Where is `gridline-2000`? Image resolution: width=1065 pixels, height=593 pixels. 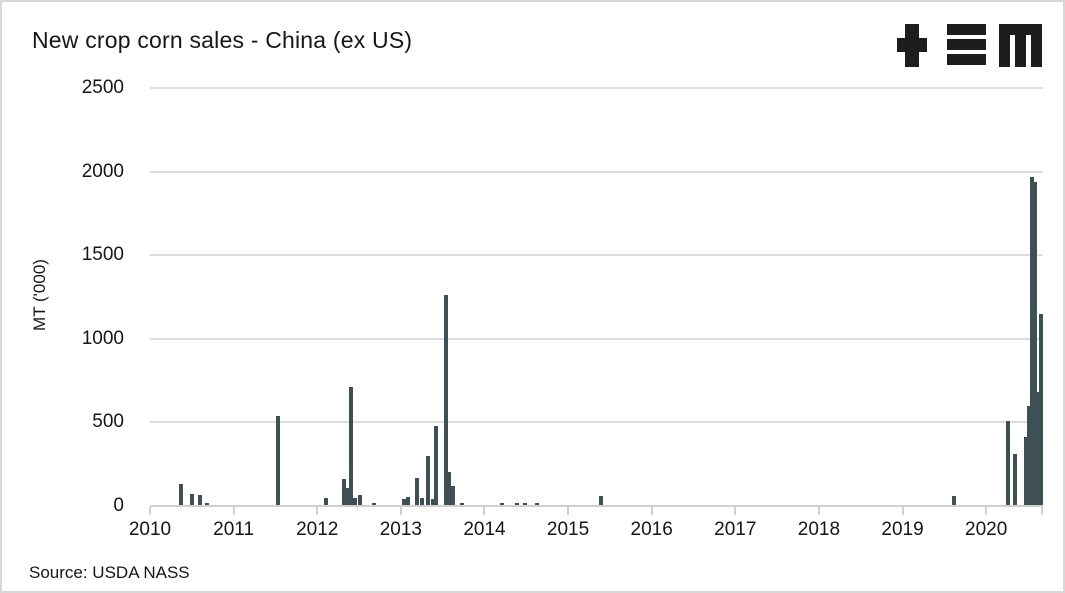
gridline-2000 is located at coordinates (596, 171).